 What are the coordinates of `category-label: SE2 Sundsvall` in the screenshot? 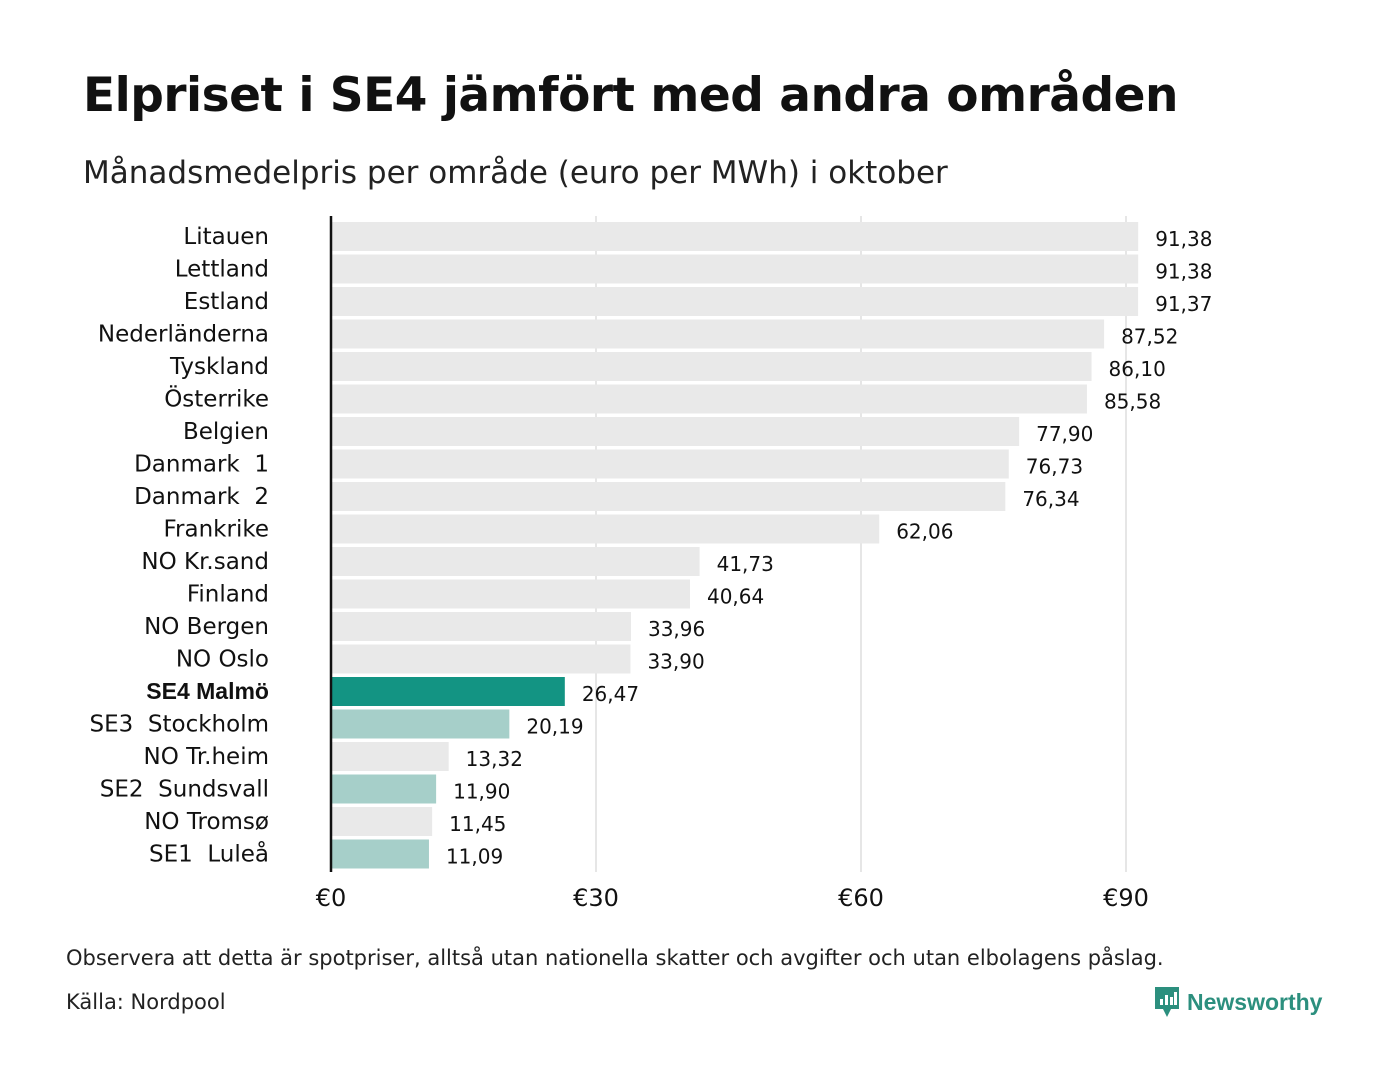 It's located at (184, 790).